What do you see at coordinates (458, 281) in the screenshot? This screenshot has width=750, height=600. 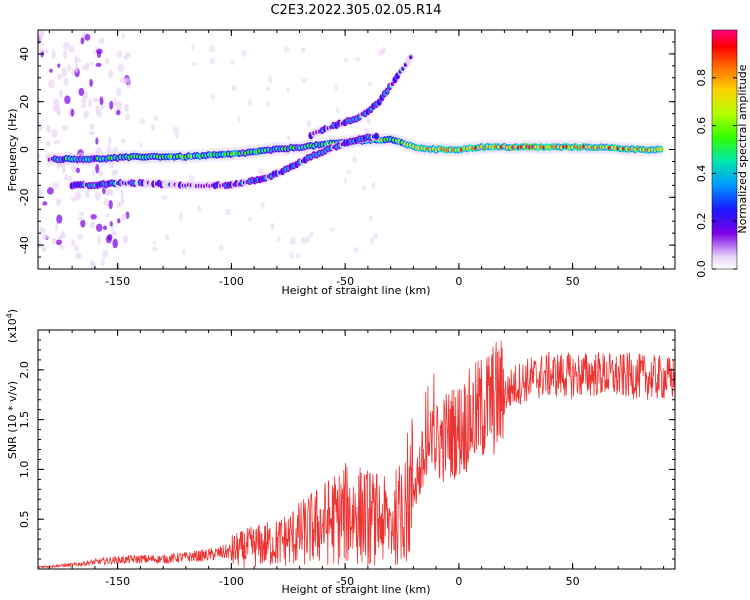 I see `spectrogram-xtick-label: 0` at bounding box center [458, 281].